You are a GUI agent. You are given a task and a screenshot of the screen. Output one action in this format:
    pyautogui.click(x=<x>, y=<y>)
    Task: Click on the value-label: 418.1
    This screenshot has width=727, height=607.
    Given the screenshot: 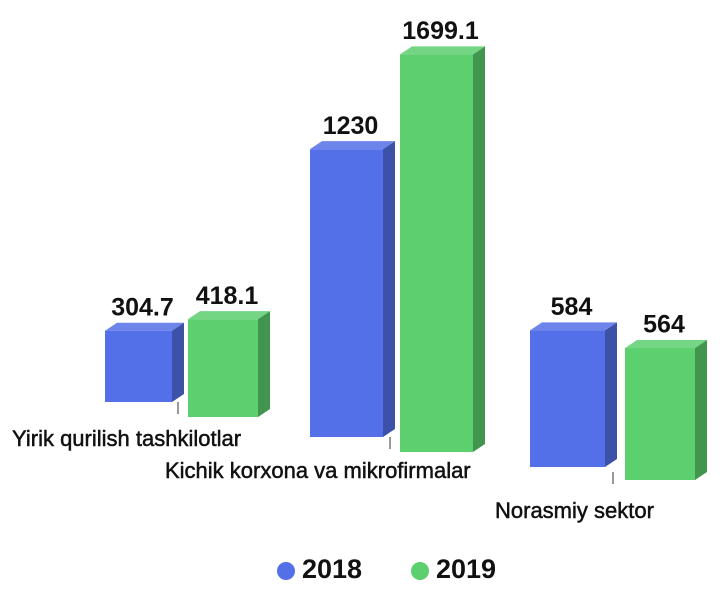 What is the action you would take?
    pyautogui.click(x=227, y=296)
    